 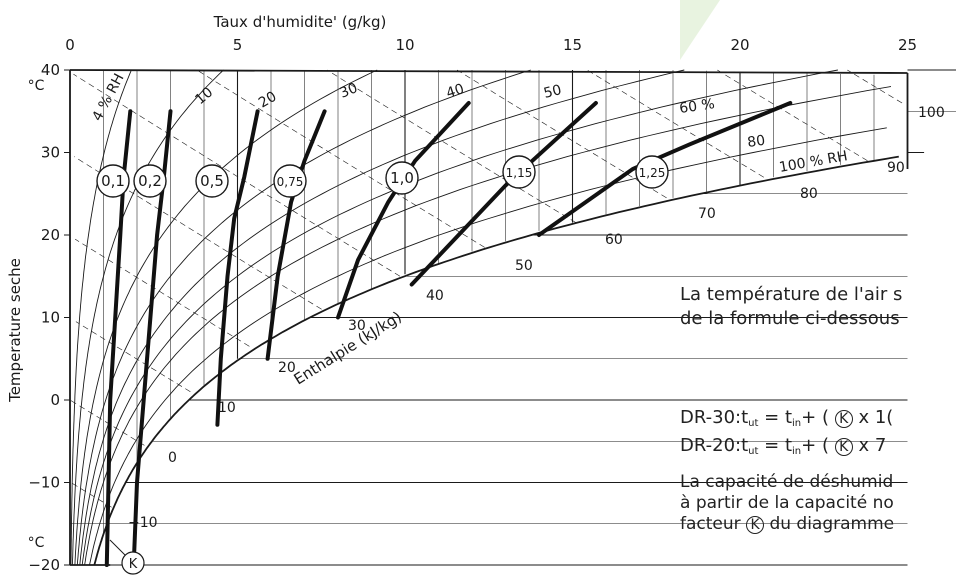 I want to click on y-tick-label: −20, so click(x=44, y=565).